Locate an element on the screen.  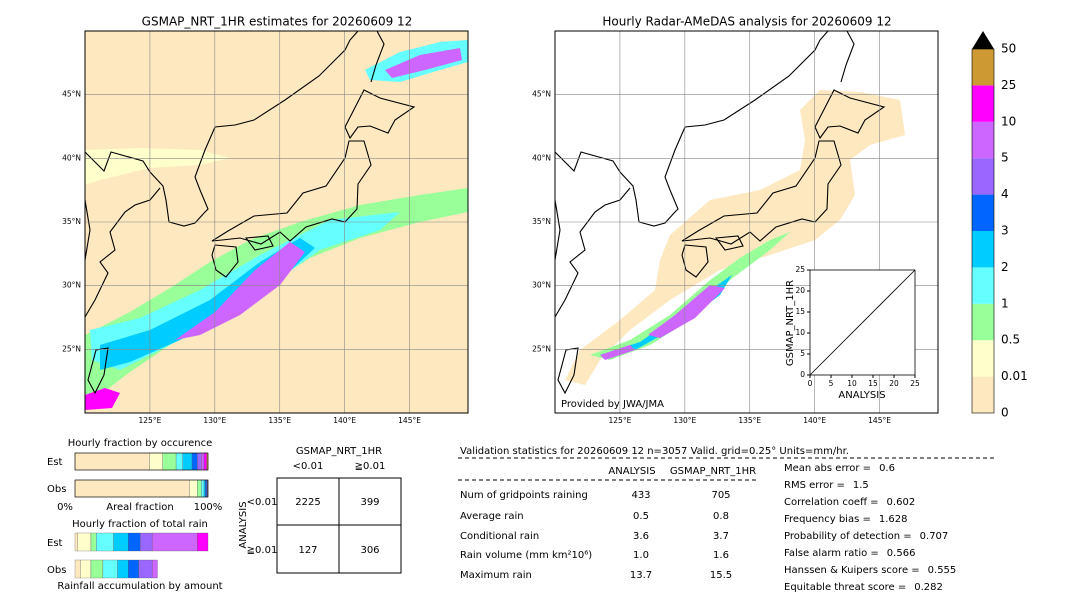
y-tick-label: 10 is located at coordinates (800, 332).